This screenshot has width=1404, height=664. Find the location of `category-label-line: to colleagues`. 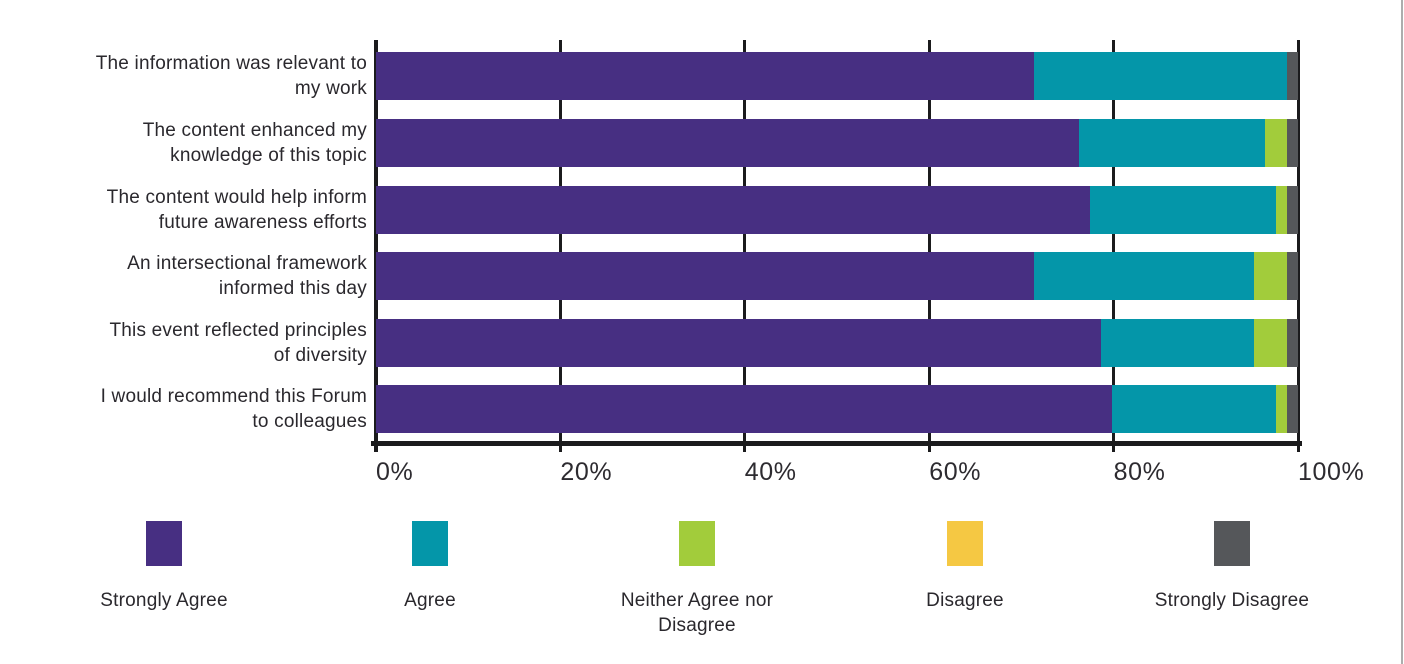

category-label-line: to colleagues is located at coordinates (309, 422).